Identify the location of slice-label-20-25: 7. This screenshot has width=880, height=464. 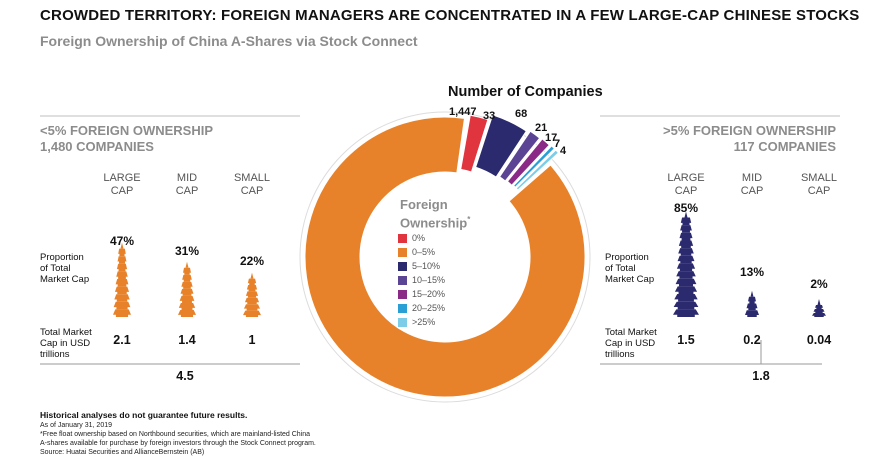
(557, 144).